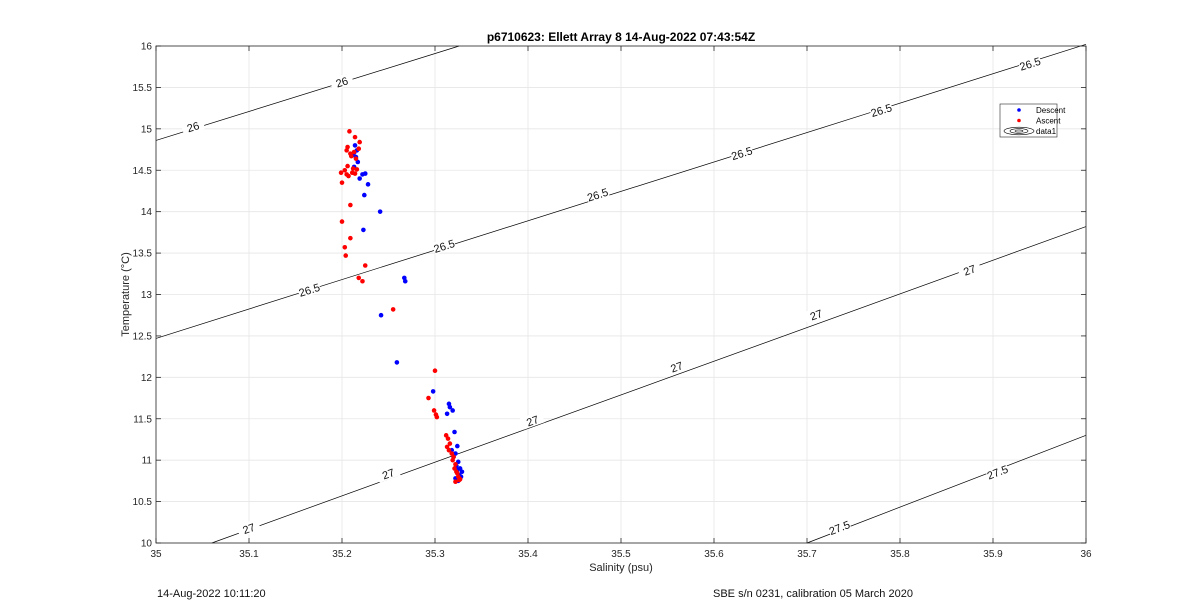 The image size is (1200, 611). I want to click on y-tick-label: 14, so click(147, 212).